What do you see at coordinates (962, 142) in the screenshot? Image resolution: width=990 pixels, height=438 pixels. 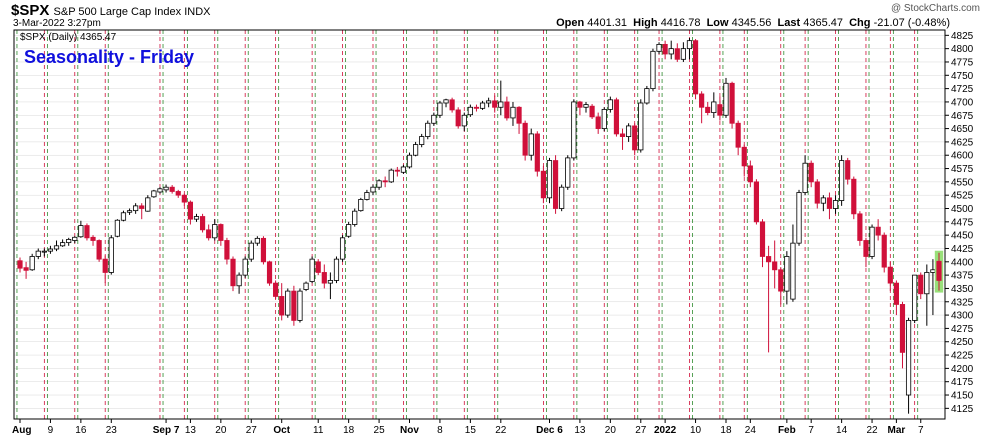 I see `y-tick-label: 4625` at bounding box center [962, 142].